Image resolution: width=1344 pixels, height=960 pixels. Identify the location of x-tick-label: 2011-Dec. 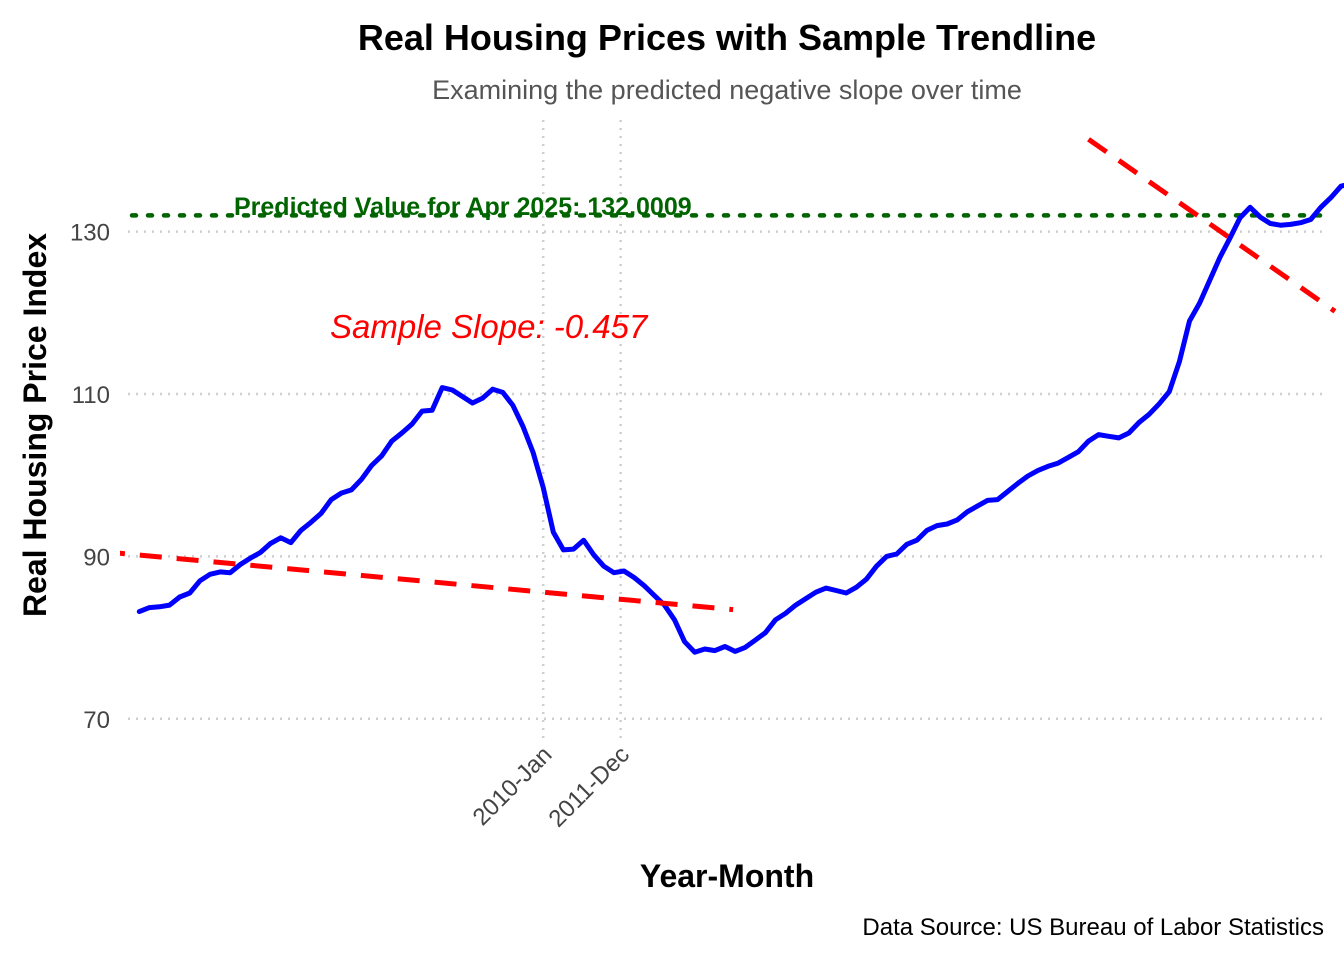
(588, 786).